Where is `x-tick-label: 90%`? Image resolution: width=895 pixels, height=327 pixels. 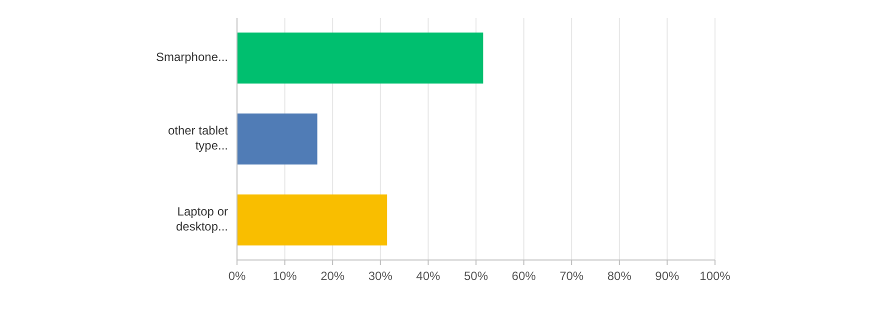
x-tick-label: 90% is located at coordinates (667, 276).